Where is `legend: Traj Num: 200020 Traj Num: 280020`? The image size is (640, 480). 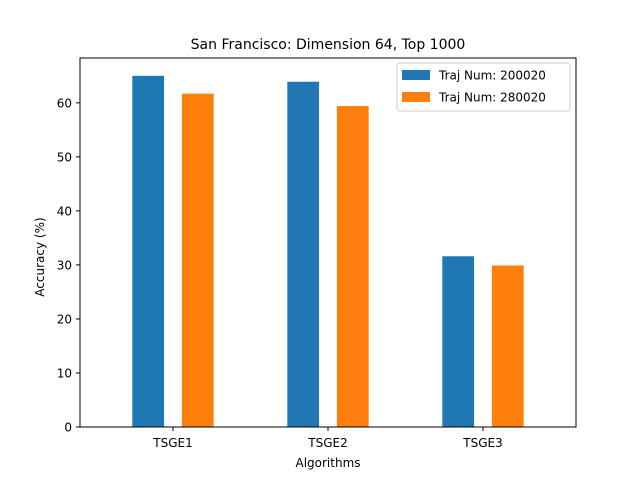 legend: Traj Num: 200020 Traj Num: 280020 is located at coordinates (483, 87).